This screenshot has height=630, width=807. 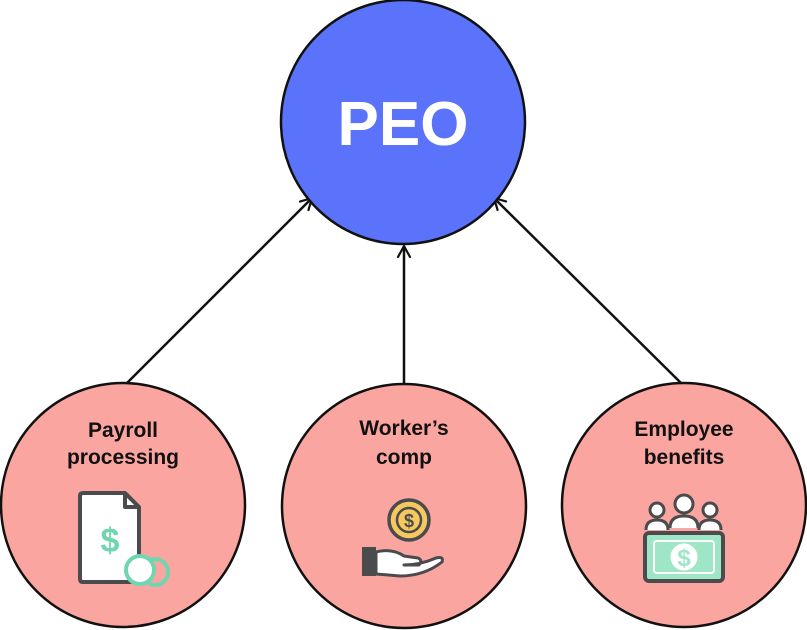 What do you see at coordinates (219, 291) in the screenshot?
I see `arrow-payroll-to-peo` at bounding box center [219, 291].